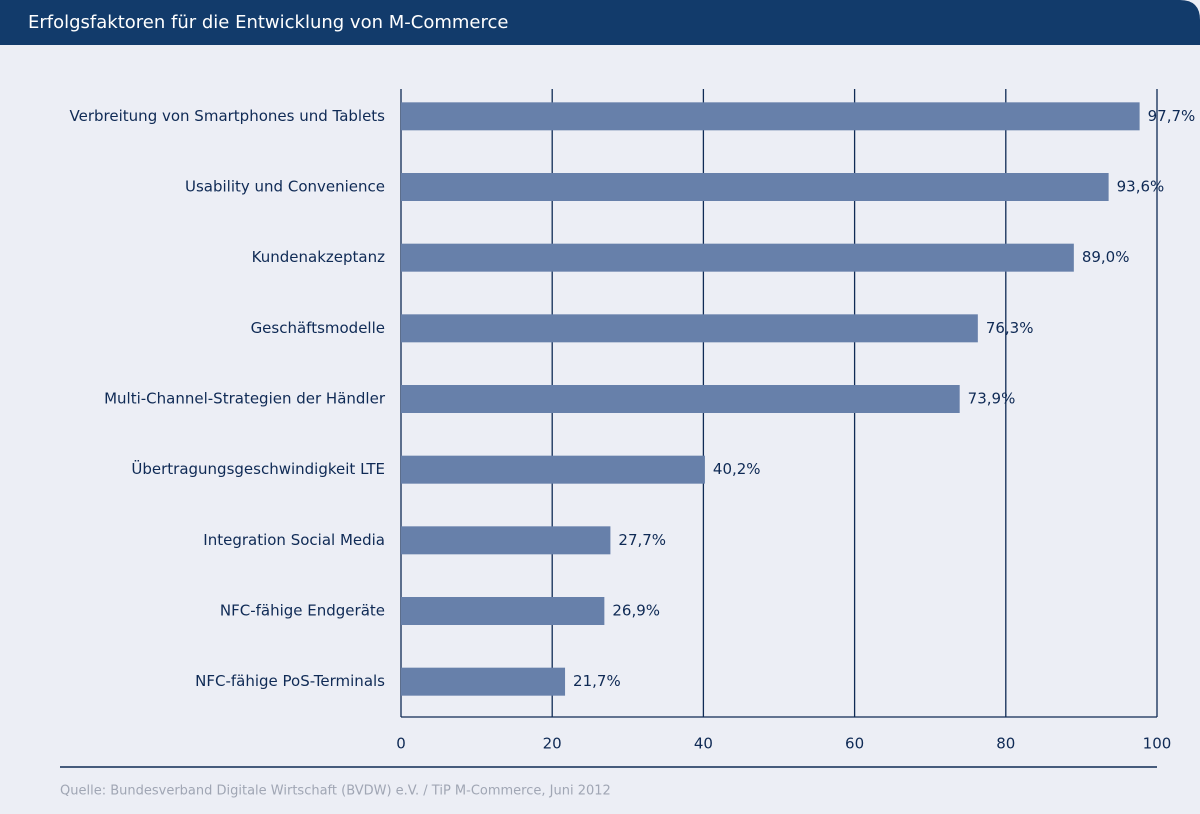 The image size is (1200, 814). Describe the element at coordinates (552, 744) in the screenshot. I see `x-tick-label: 20` at that location.